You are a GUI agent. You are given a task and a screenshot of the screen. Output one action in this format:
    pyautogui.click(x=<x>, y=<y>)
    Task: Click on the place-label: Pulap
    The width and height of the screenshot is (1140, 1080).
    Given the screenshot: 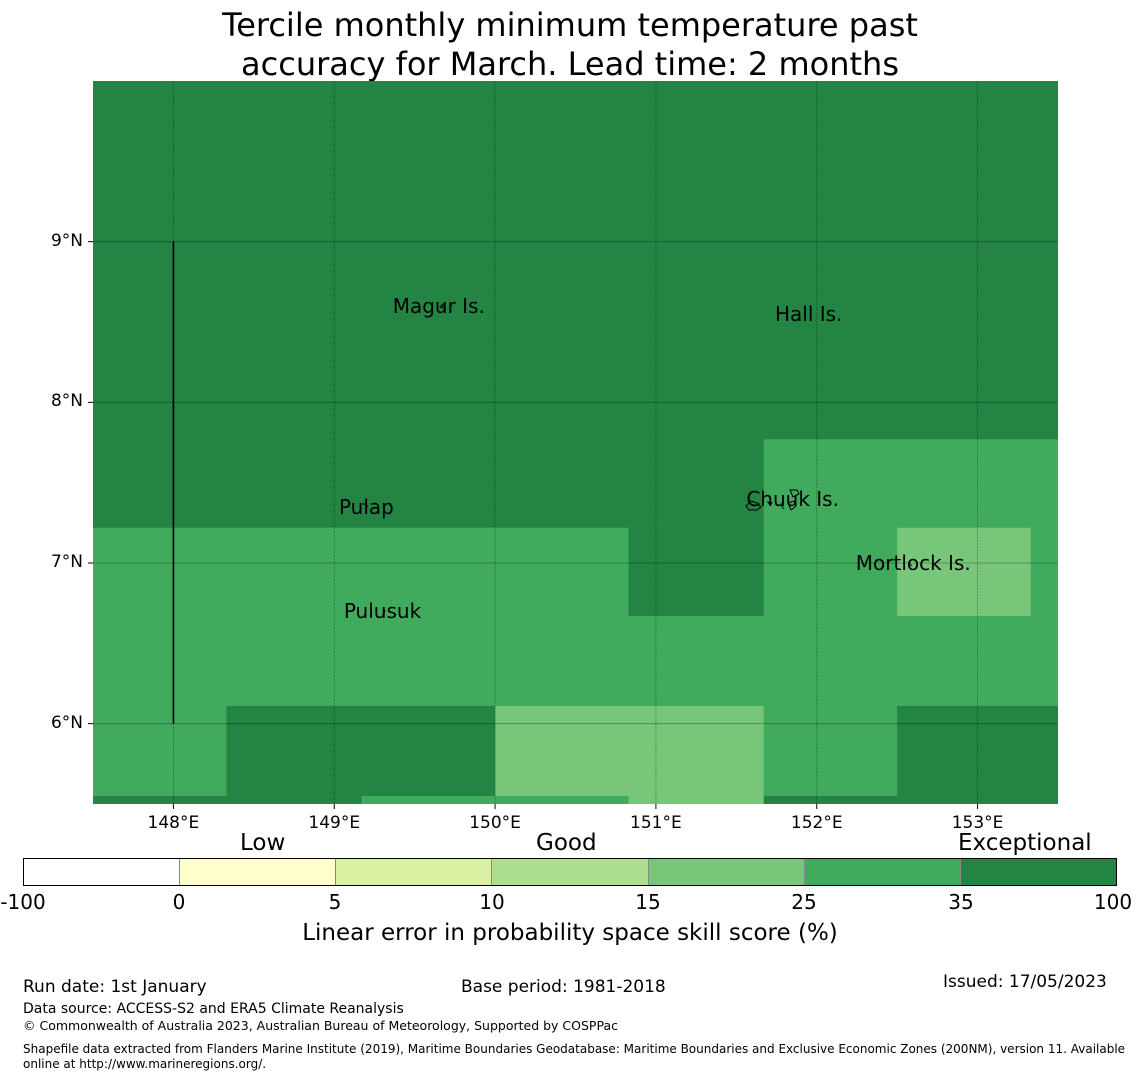 What is the action you would take?
    pyautogui.click(x=366, y=506)
    